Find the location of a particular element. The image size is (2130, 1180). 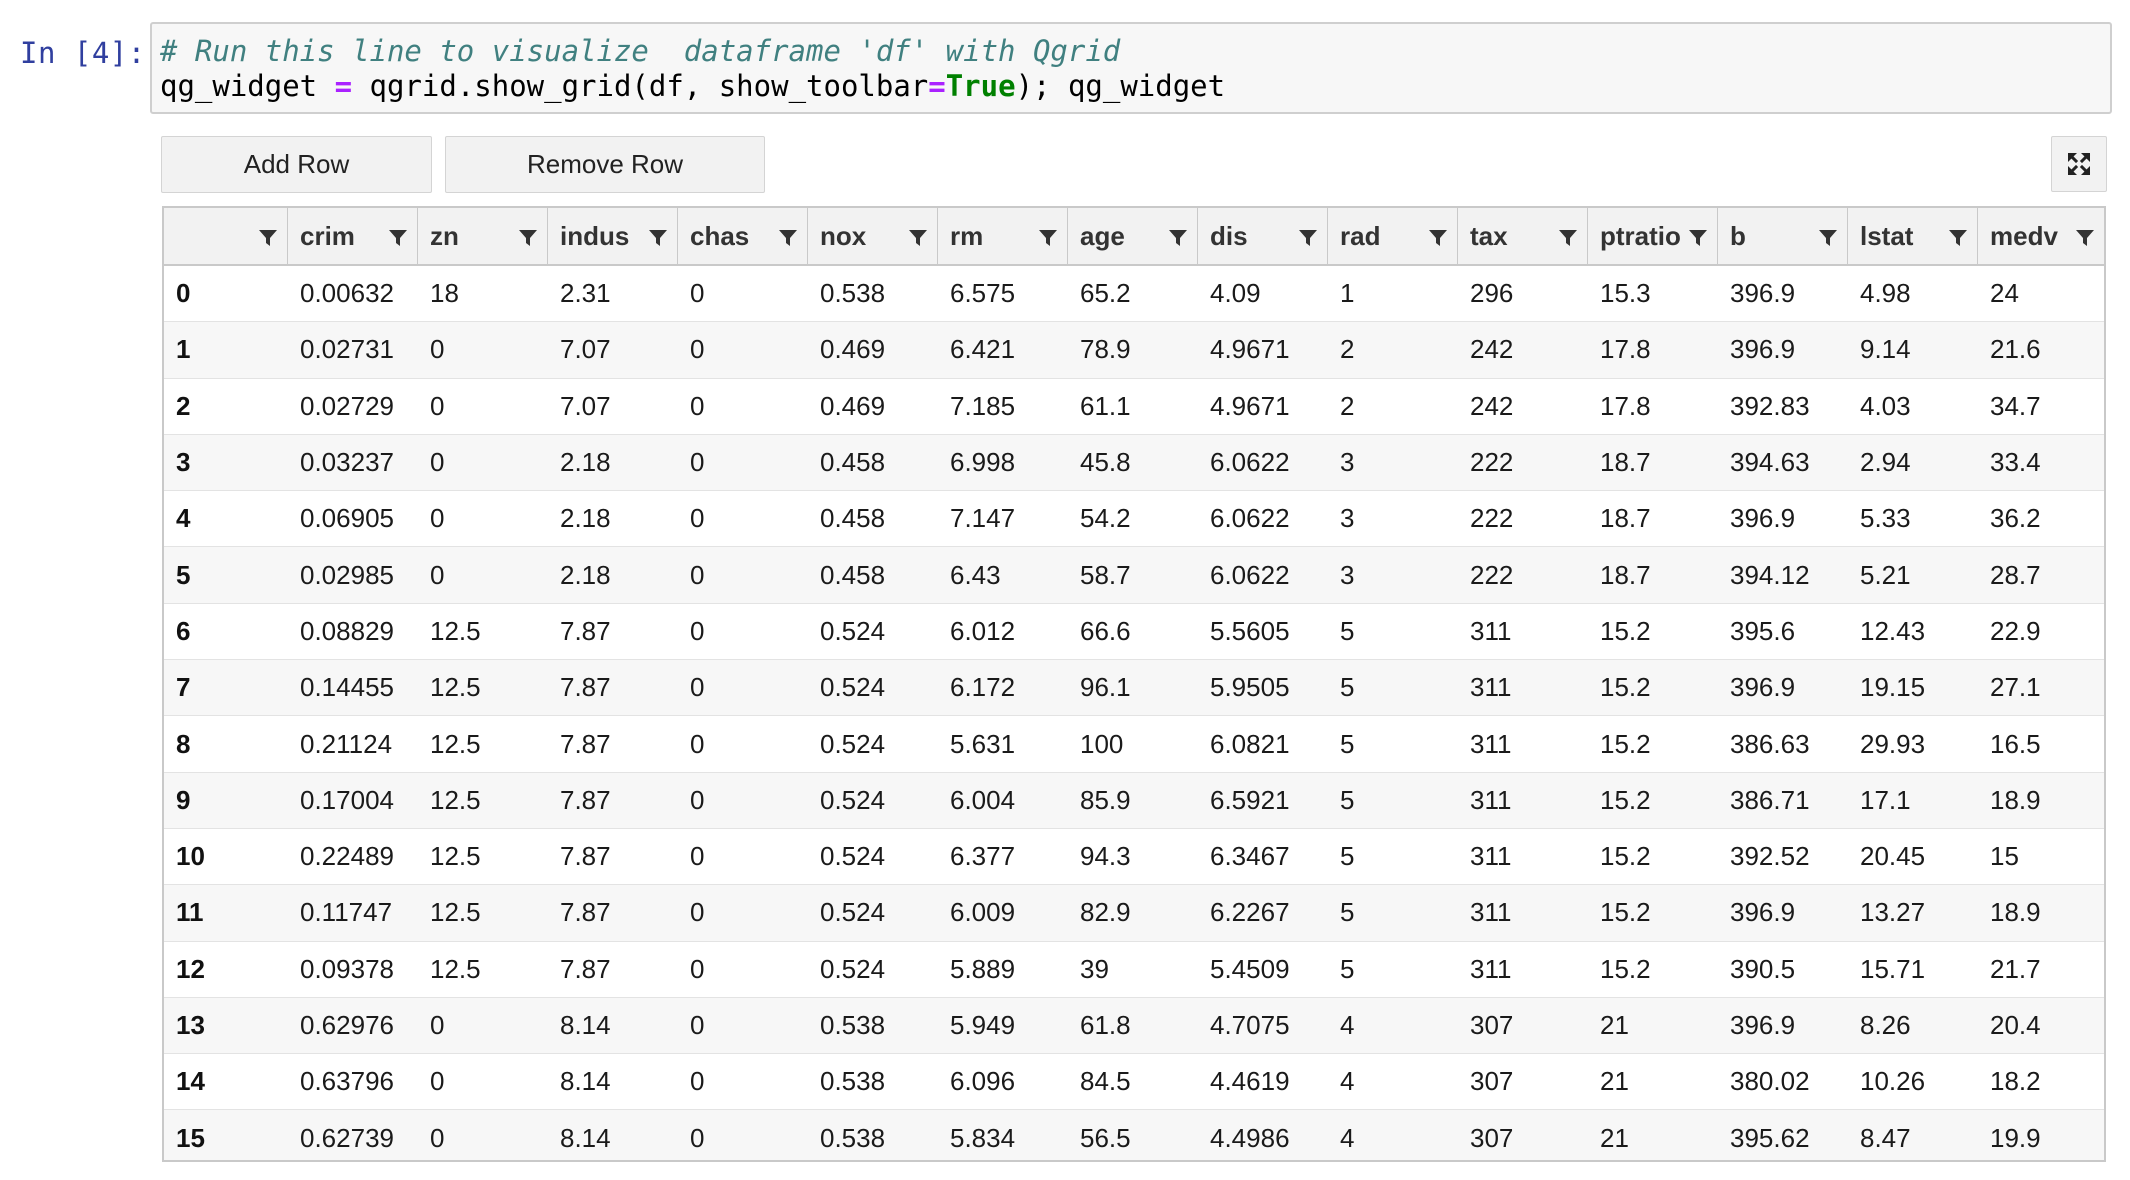

table-cell: 5 is located at coordinates (1347, 687).